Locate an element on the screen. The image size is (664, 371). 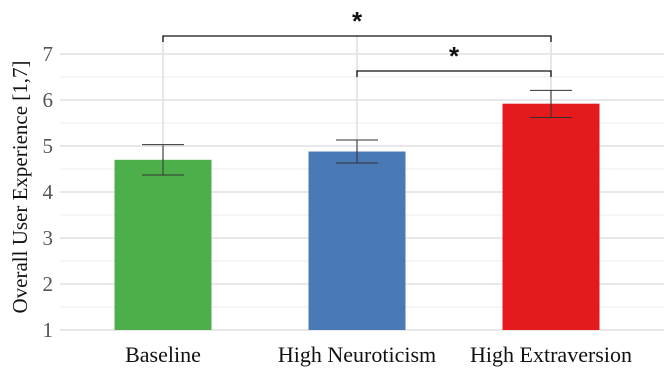
y-tick-label: 2 is located at coordinates (48, 284).